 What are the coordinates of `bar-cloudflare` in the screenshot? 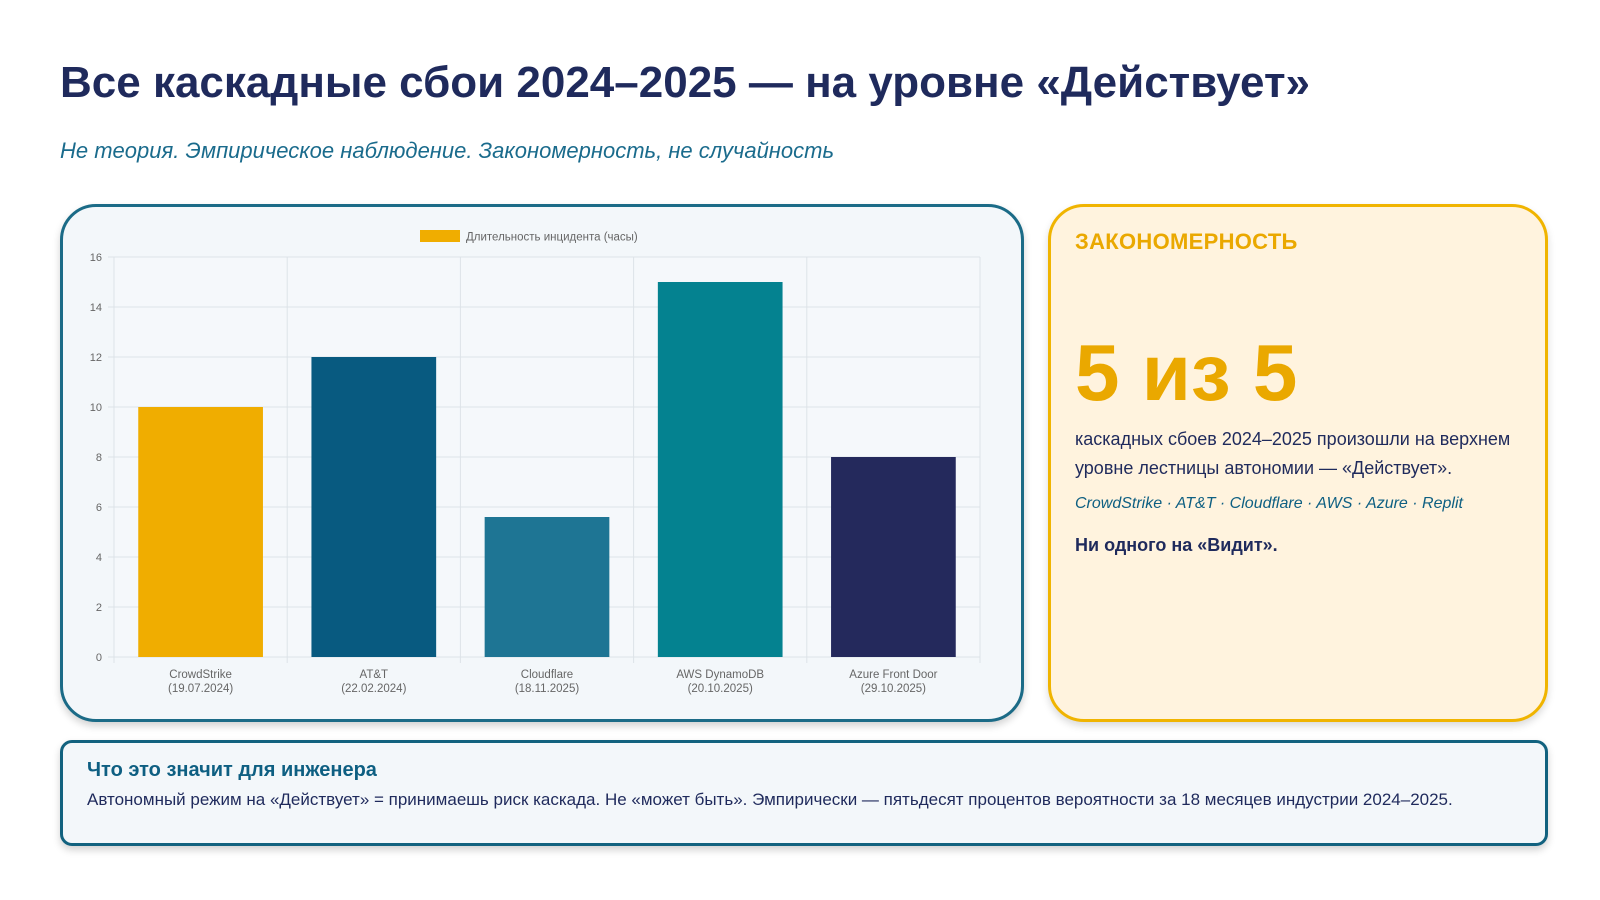 It's located at (547, 587).